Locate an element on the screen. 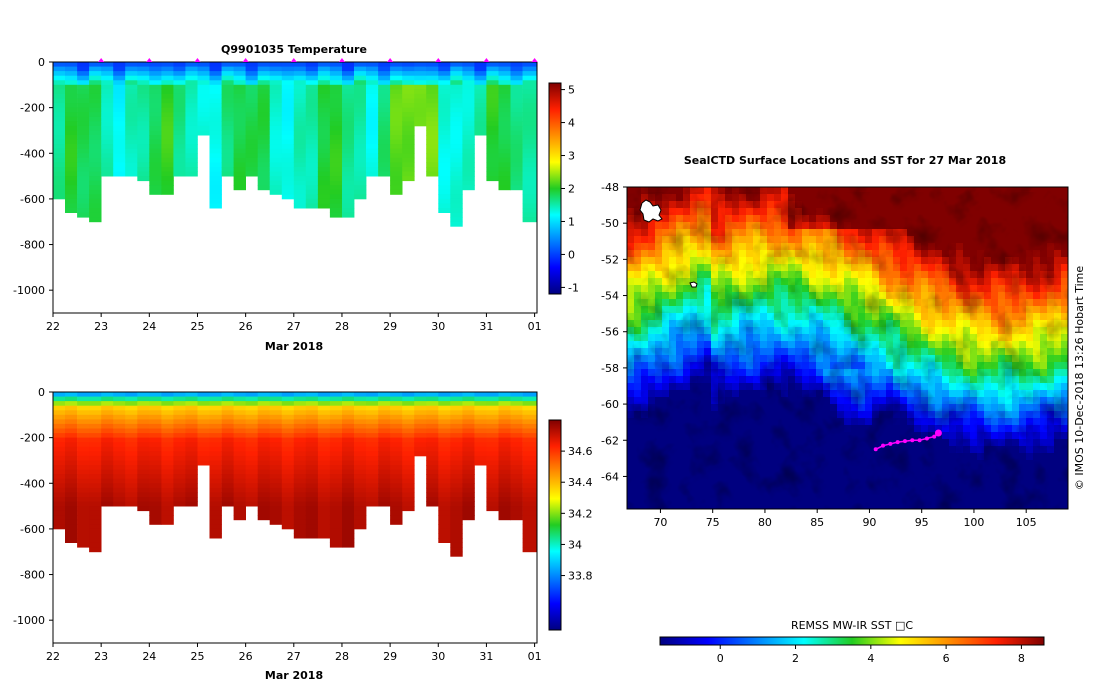 This screenshot has height=700, width=1099. x-tick-label: 01 is located at coordinates (535, 326).